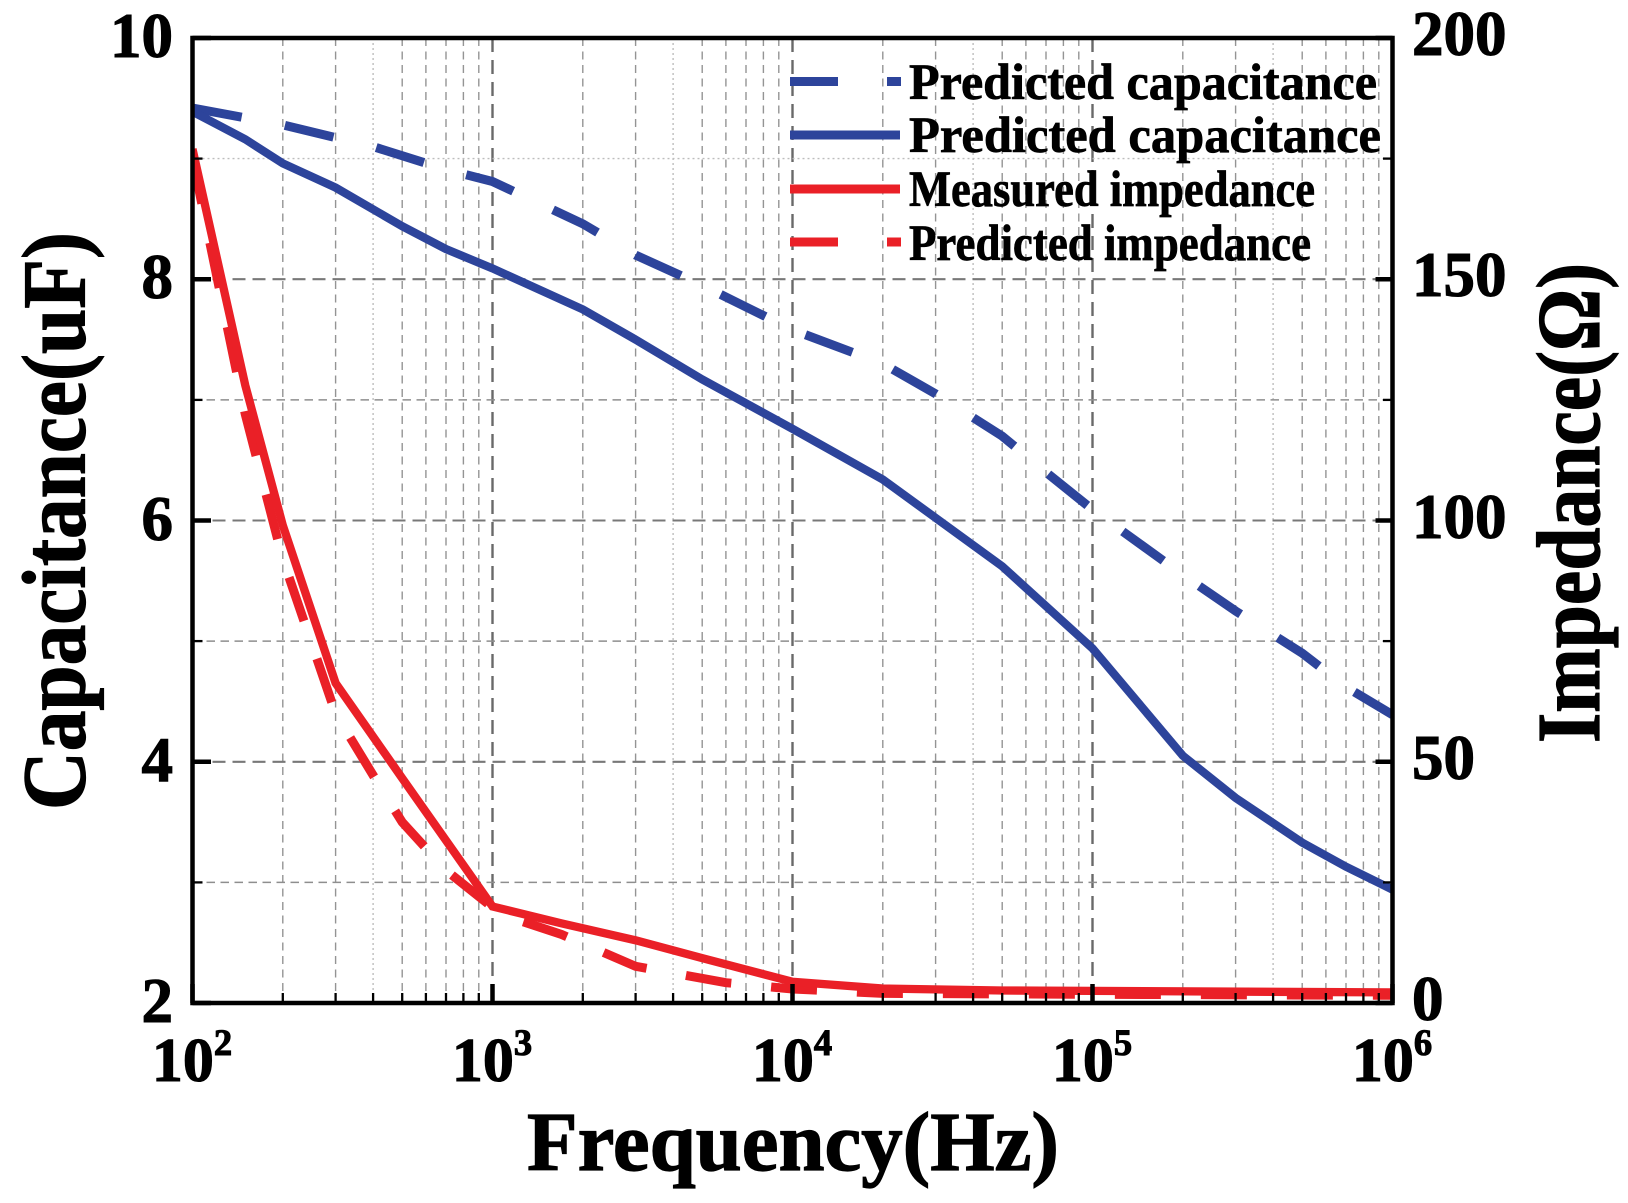 The height and width of the screenshot is (1203, 1628). I want to click on svg-text: Measured impedance, so click(1112, 190).